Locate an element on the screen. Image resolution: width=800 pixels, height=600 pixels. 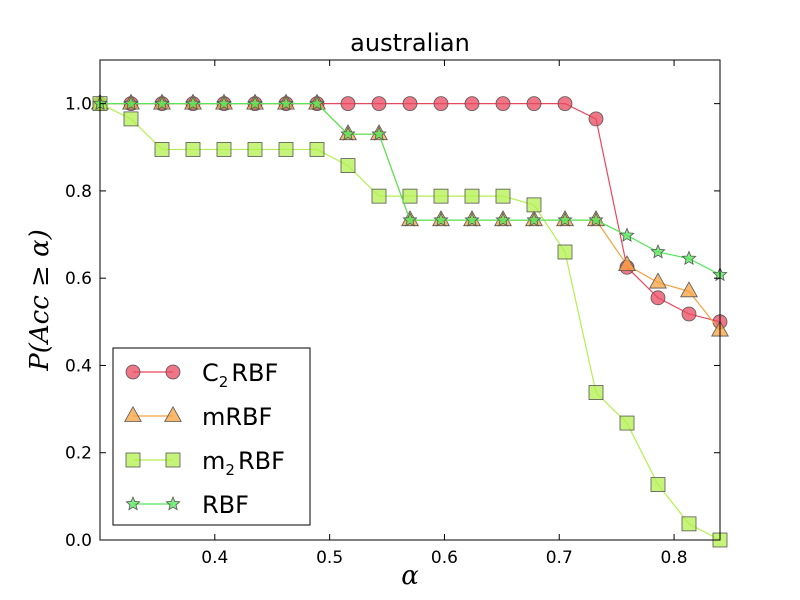
legend-box is located at coordinates (211, 436).